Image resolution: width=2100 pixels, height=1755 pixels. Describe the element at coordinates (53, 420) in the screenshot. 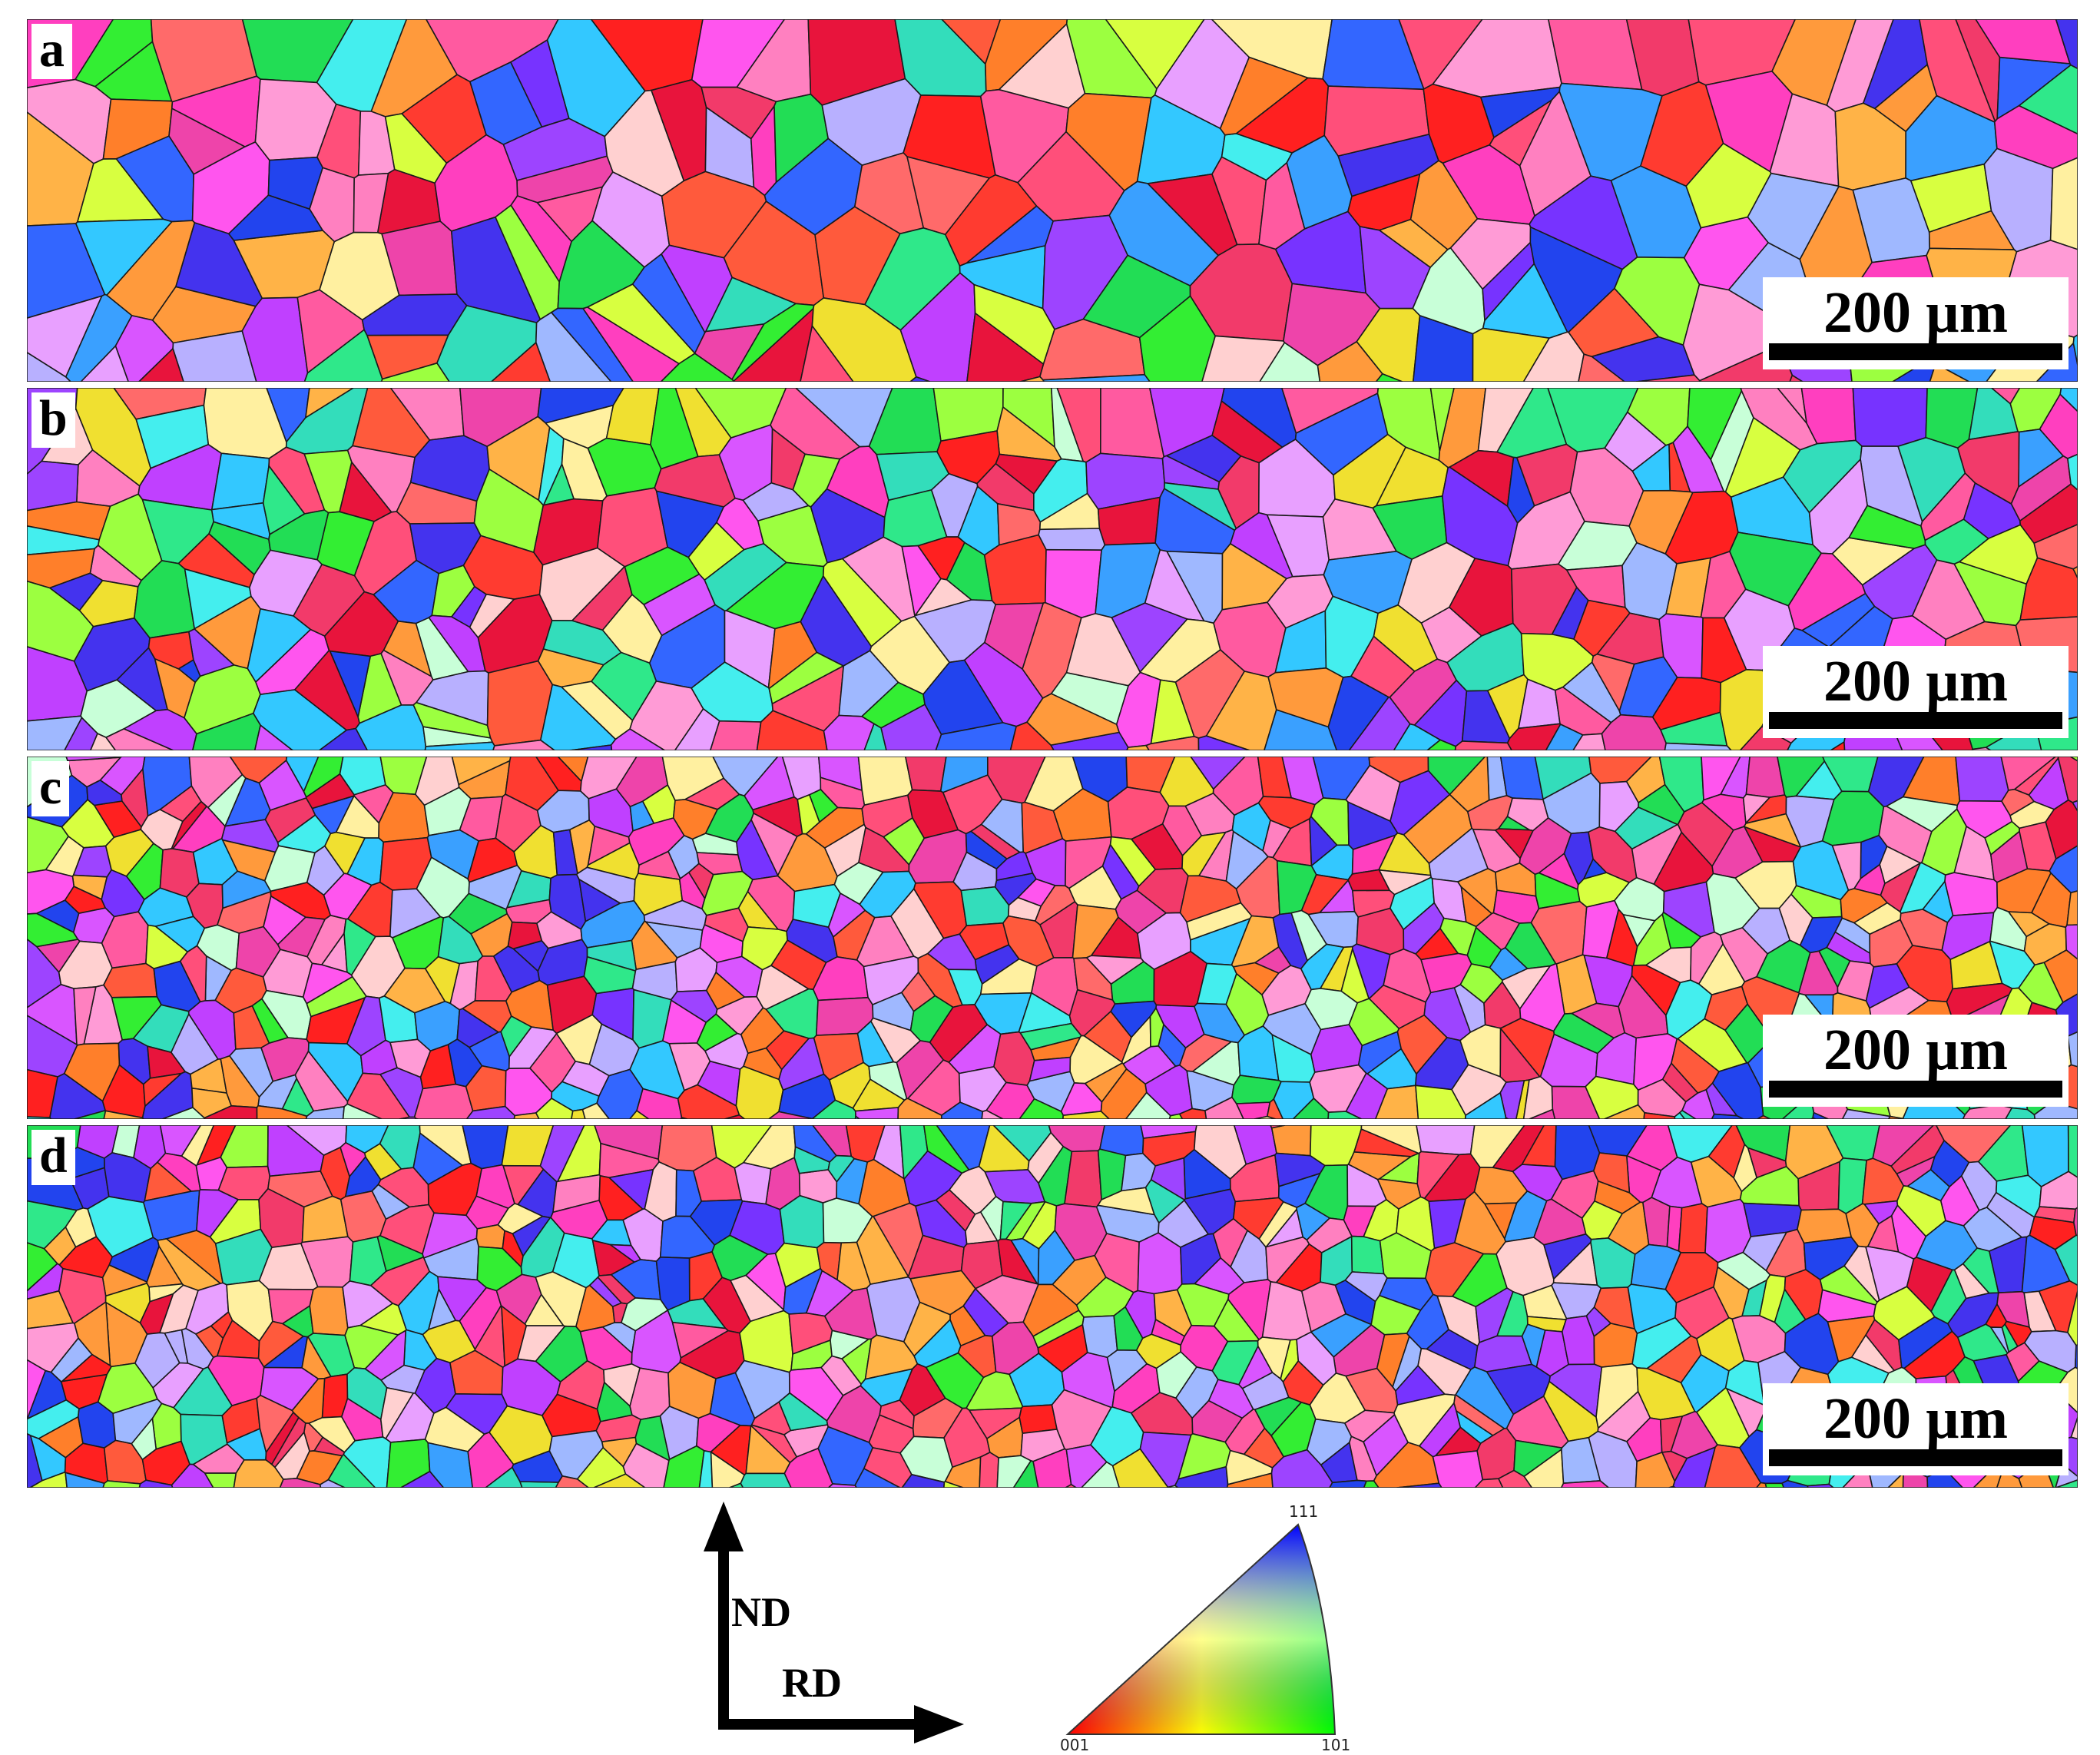

I see `panel-label: b` at that location.